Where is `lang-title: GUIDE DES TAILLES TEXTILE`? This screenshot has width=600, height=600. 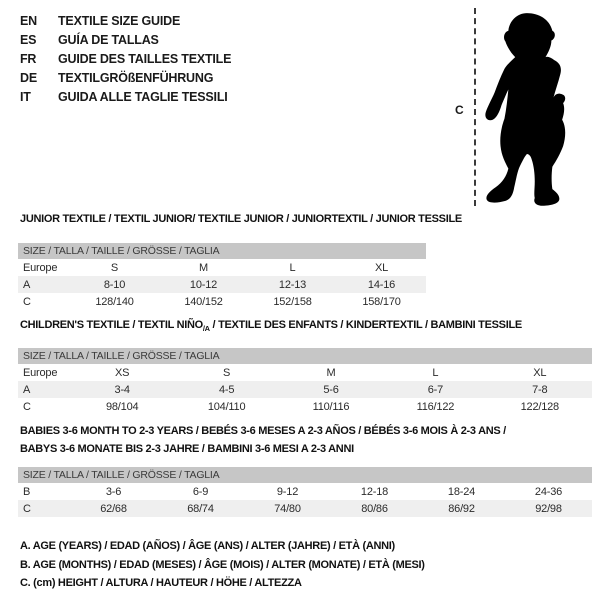
lang-title: GUIDE DES TAILLES TEXTILE is located at coordinates (145, 58).